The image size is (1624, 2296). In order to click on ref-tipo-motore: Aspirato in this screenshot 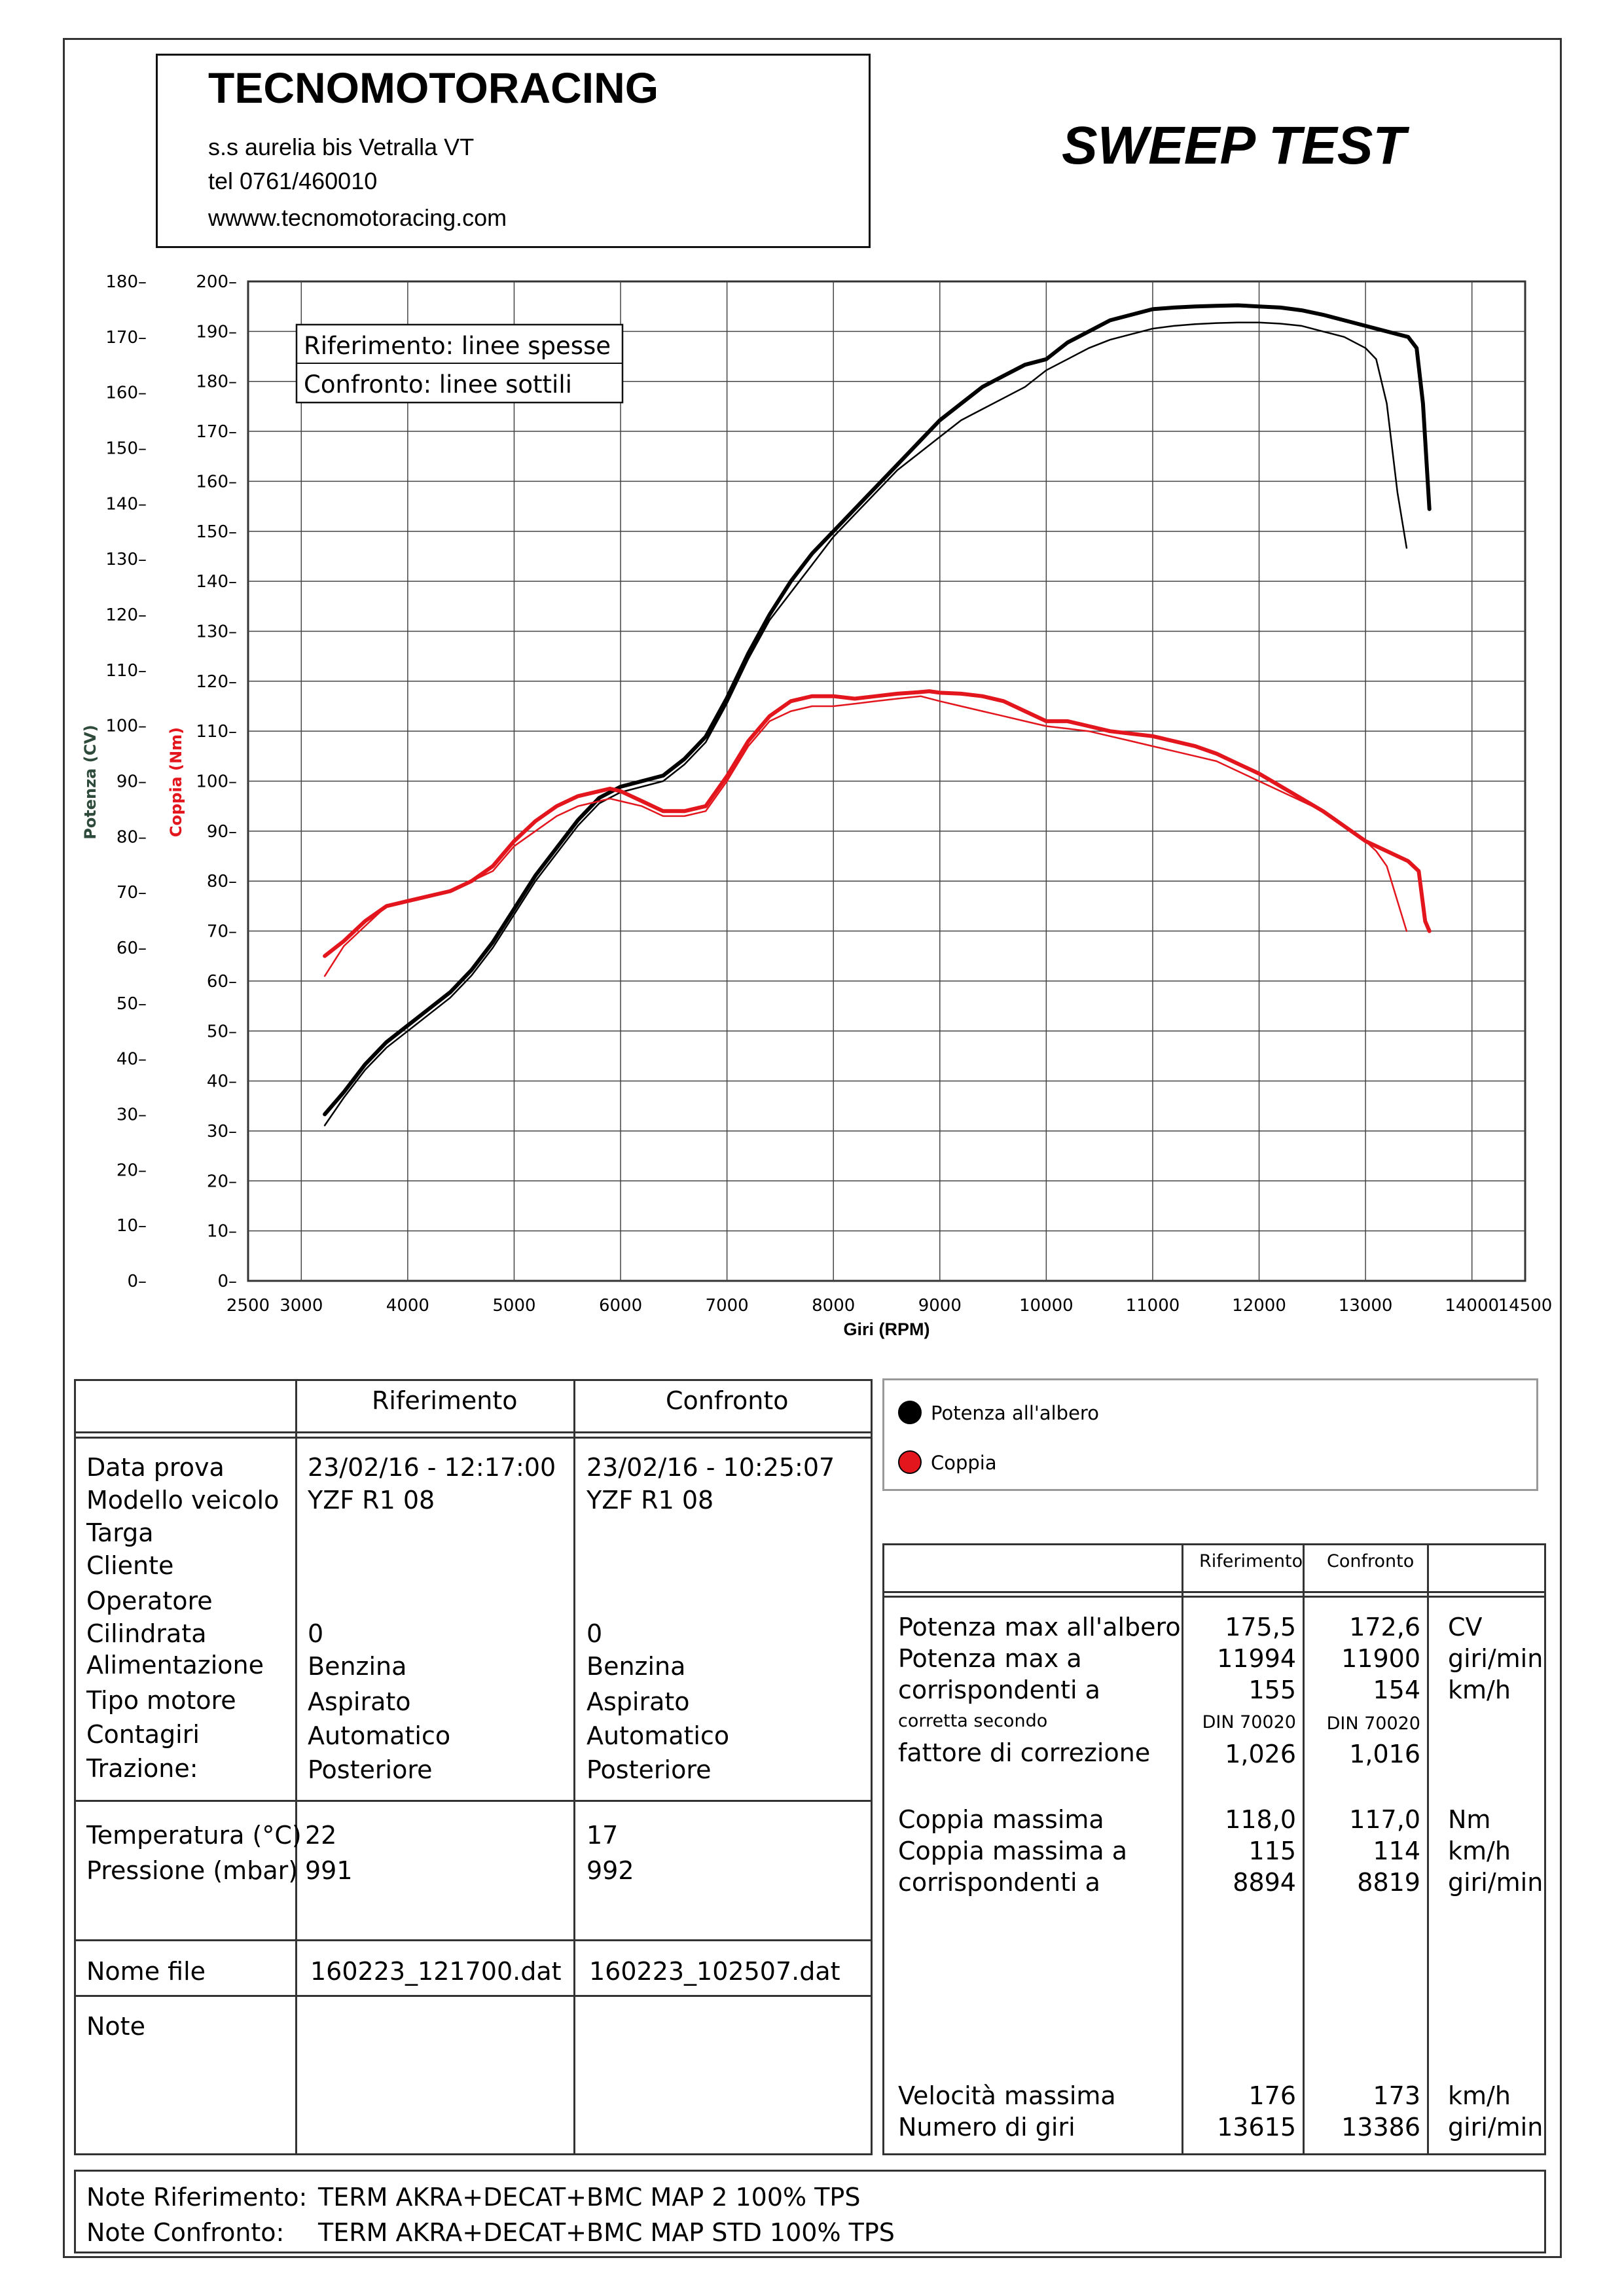, I will do `click(359, 1701)`.